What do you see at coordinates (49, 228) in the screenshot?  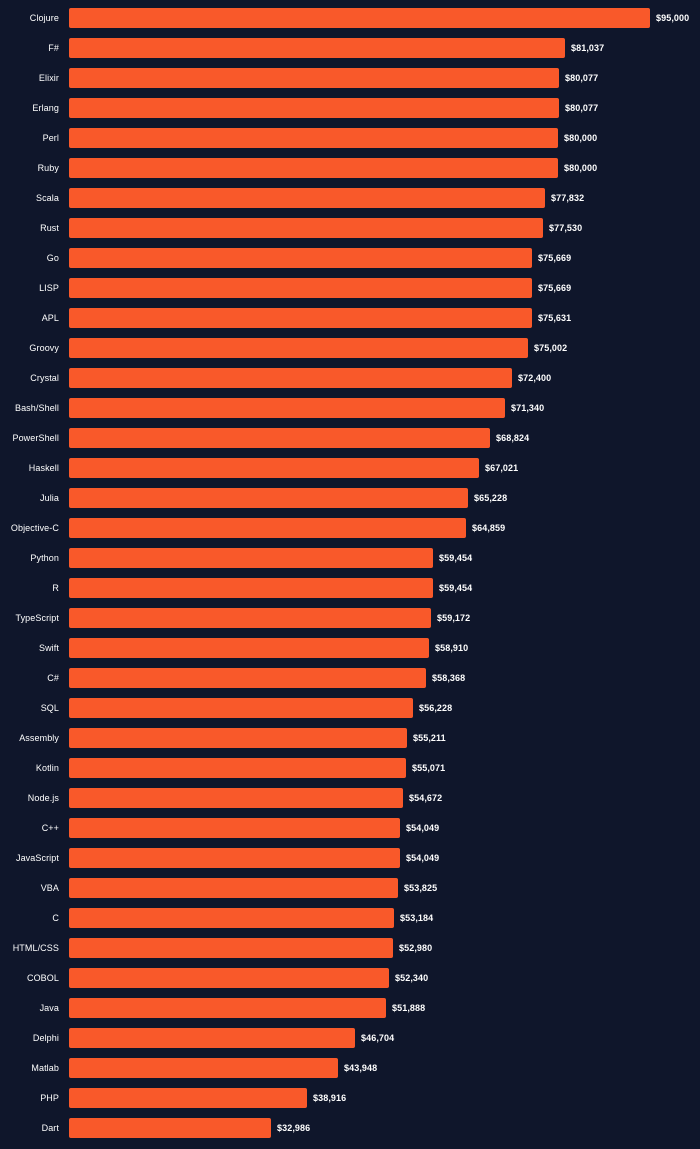 I see `category-label: Rust` at bounding box center [49, 228].